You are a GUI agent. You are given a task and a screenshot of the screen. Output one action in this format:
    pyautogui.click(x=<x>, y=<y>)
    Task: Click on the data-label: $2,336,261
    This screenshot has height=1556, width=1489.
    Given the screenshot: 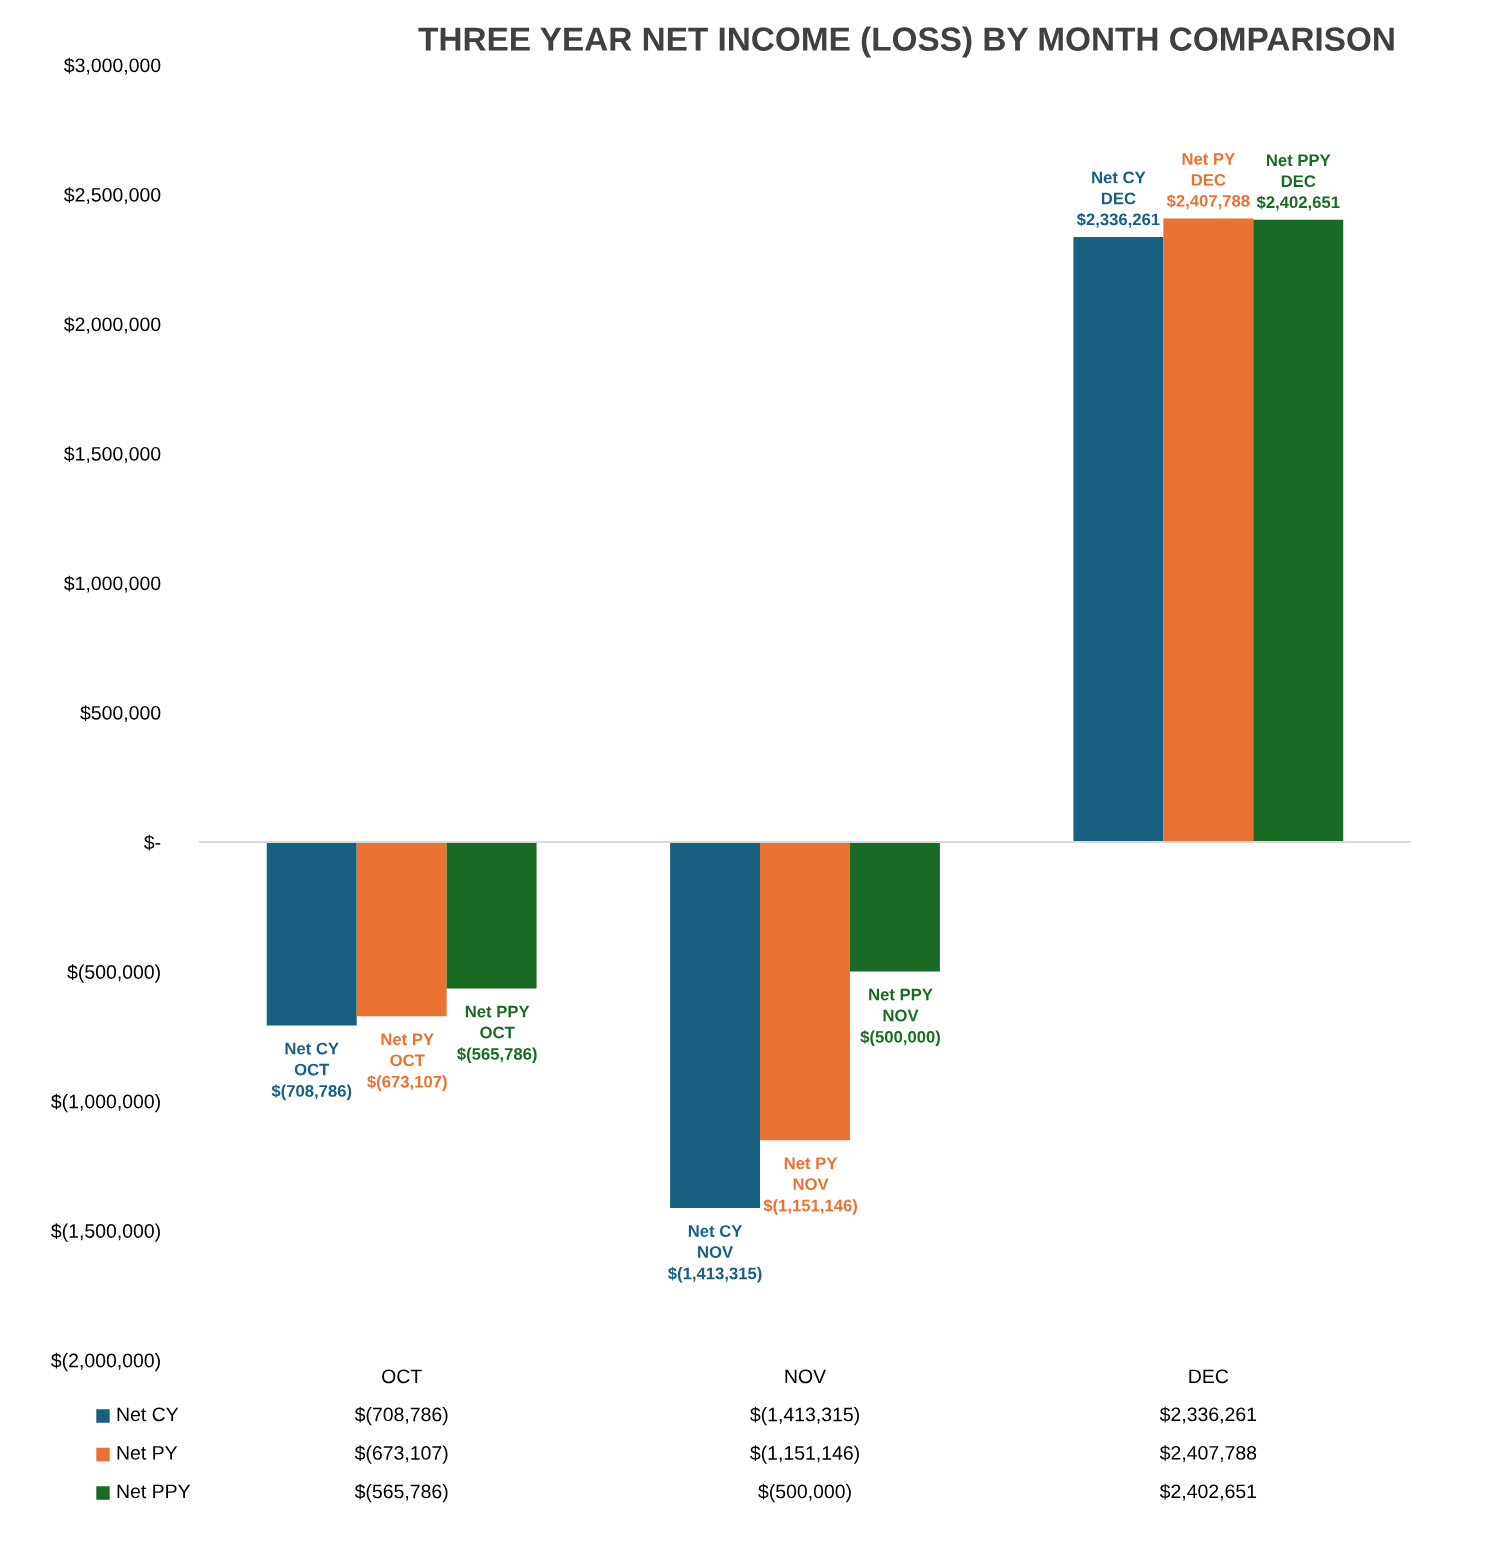 What is the action you would take?
    pyautogui.click(x=1208, y=1415)
    